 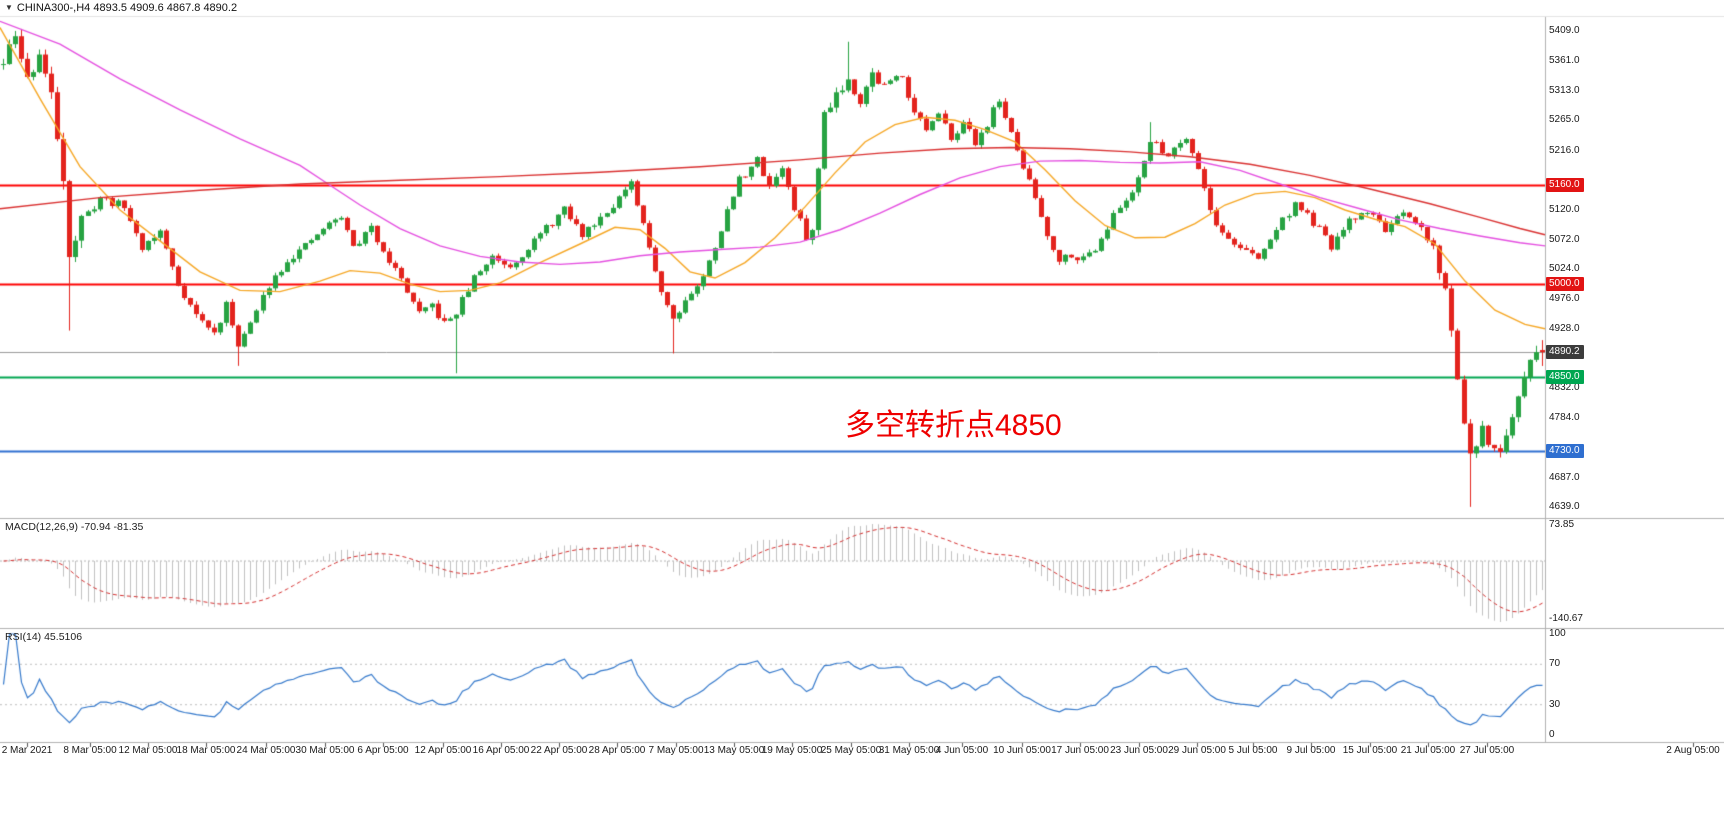 What do you see at coordinates (127, 8) in the screenshot?
I see `symbol-ohlc-info: CHINA300-,H4 4893.5 4909.6 4867.8 4890.2` at bounding box center [127, 8].